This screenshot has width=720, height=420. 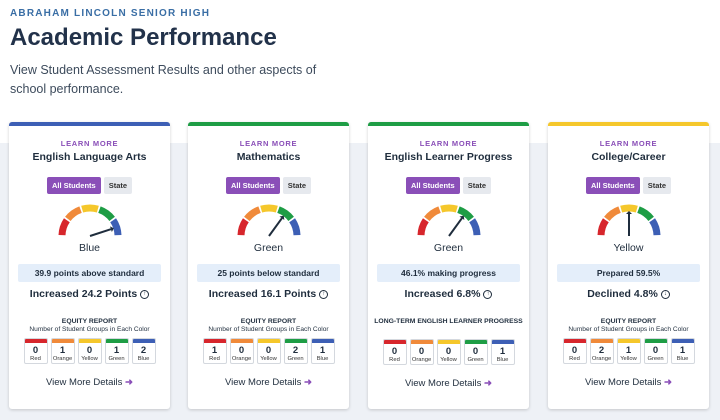 I want to click on equity-report-subtitle: Number of Student Groups in Each Color, so click(x=628, y=329).